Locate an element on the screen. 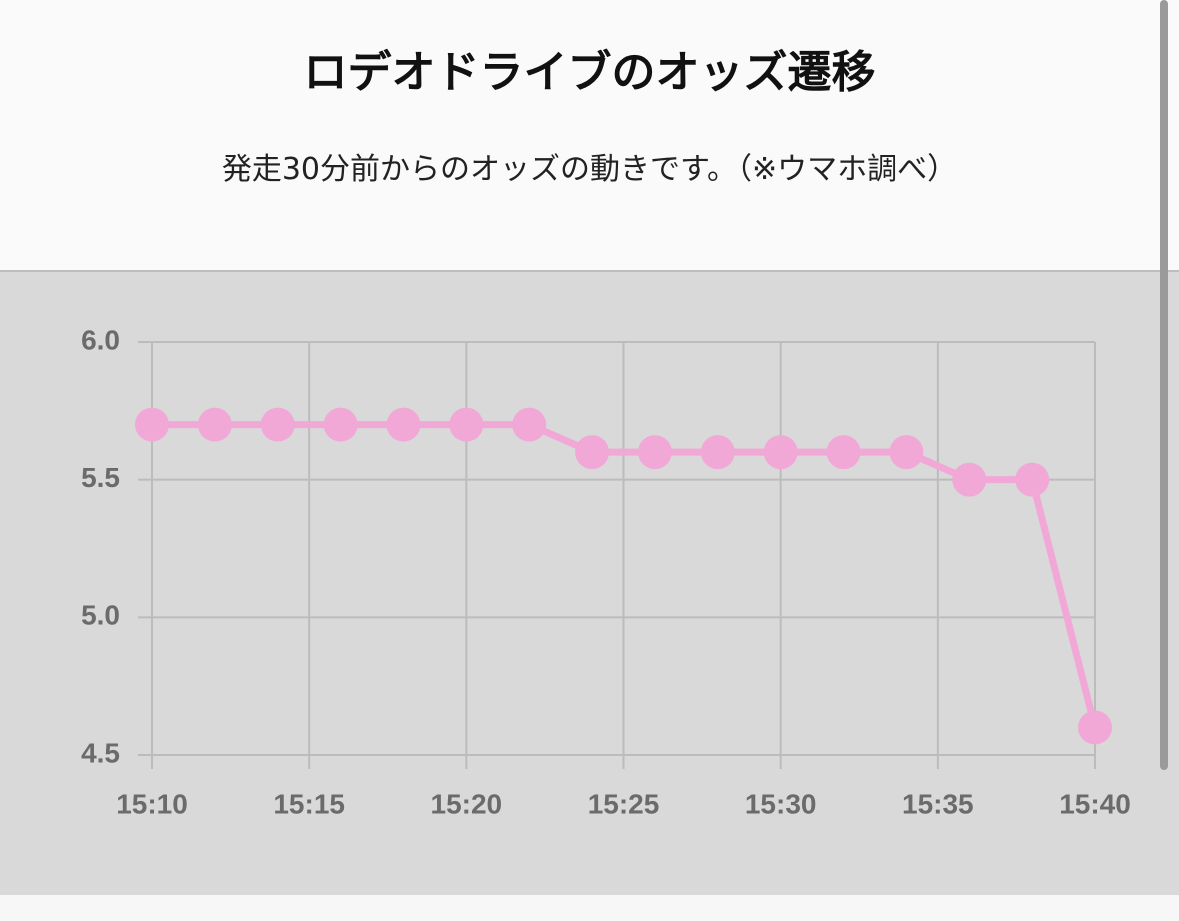 The width and height of the screenshot is (1179, 921). x-tick-label: 15:15 is located at coordinates (309, 803).